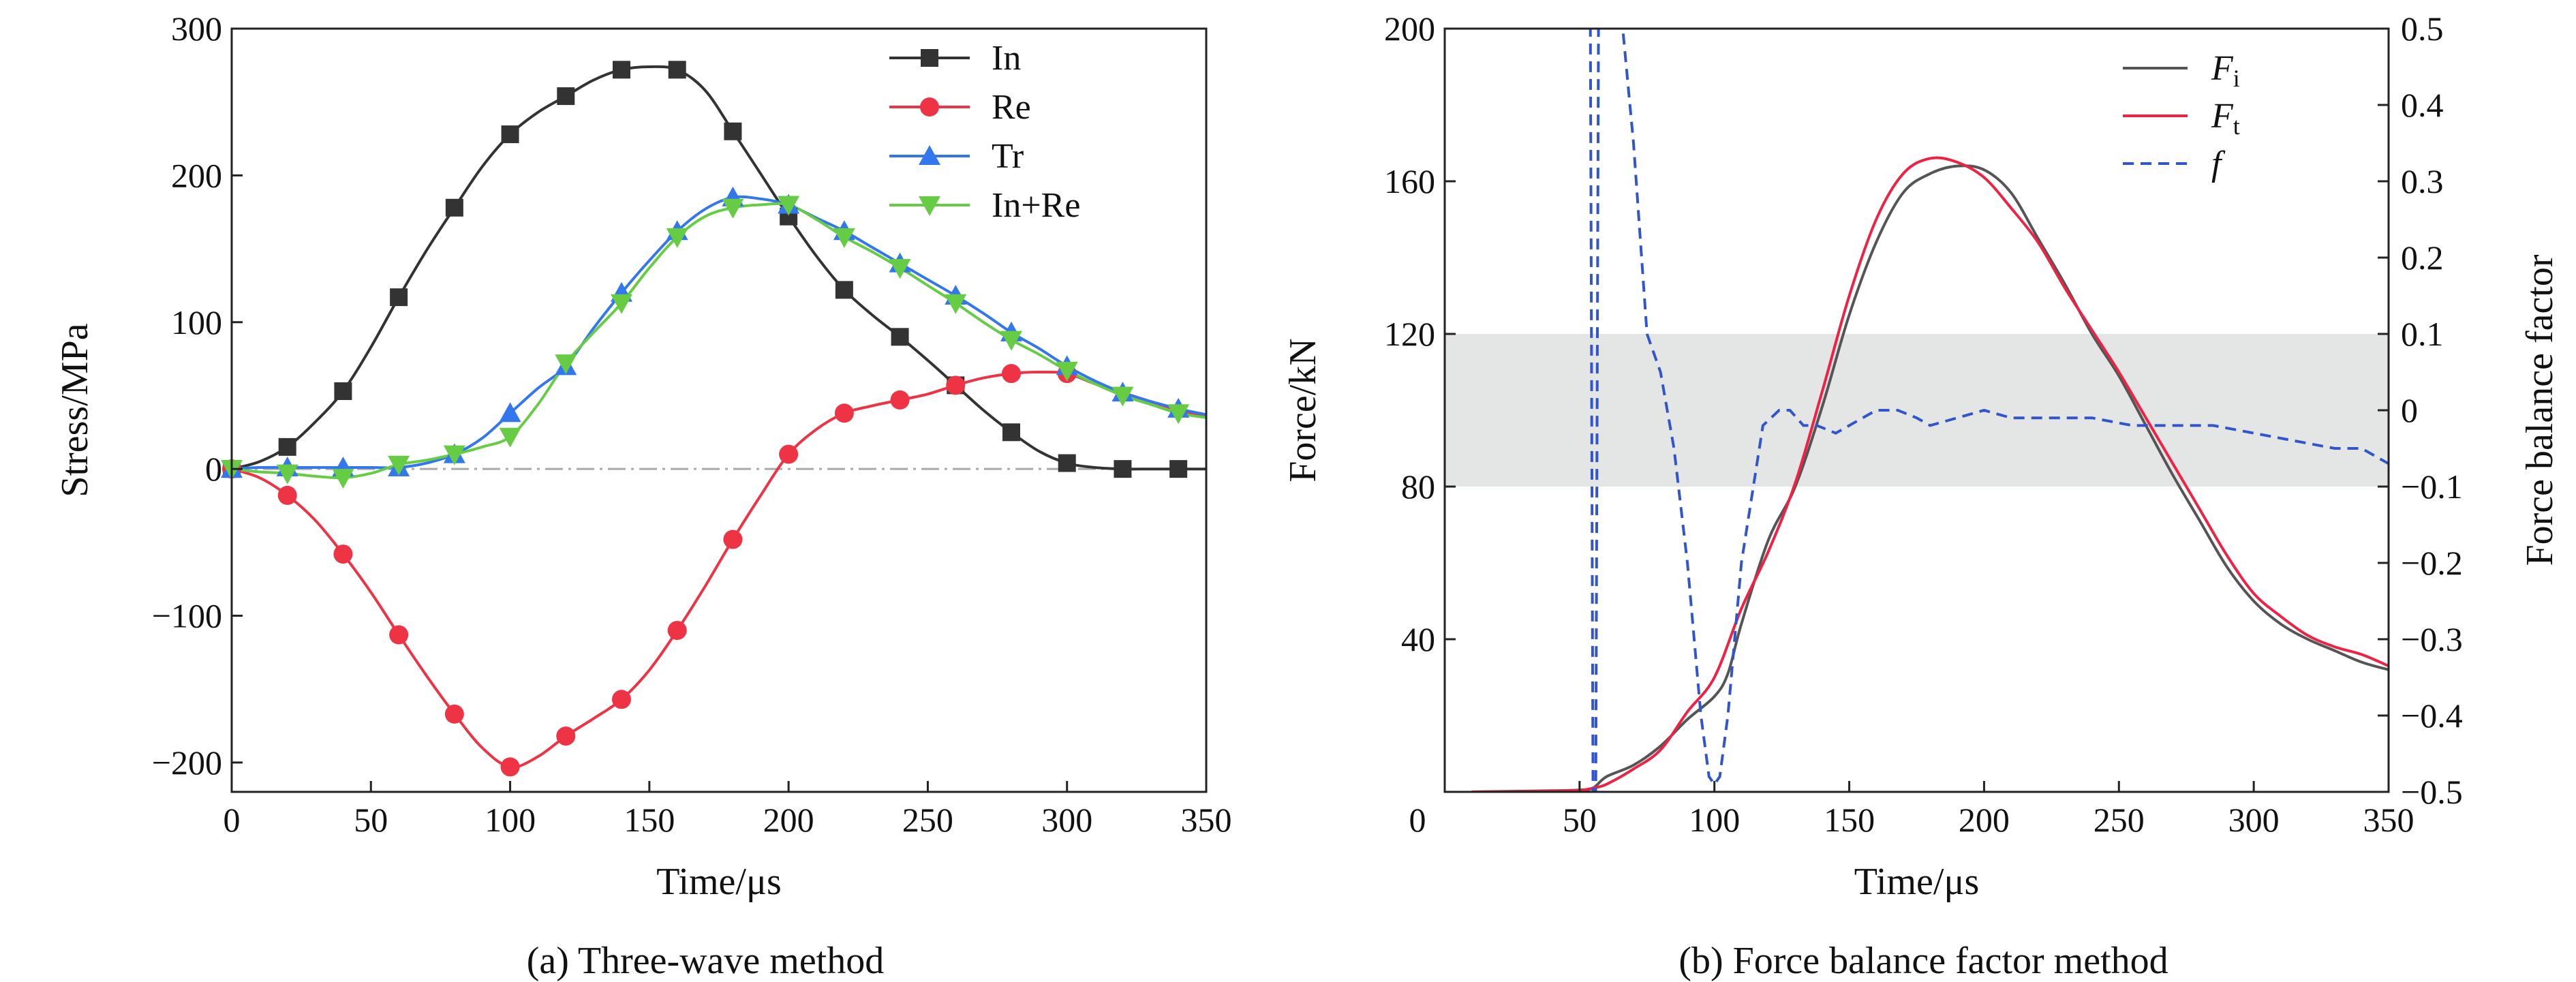 Image resolution: width=2576 pixels, height=982 pixels. What do you see at coordinates (2236, 78) in the screenshot?
I see `legend-subscript: i` at bounding box center [2236, 78].